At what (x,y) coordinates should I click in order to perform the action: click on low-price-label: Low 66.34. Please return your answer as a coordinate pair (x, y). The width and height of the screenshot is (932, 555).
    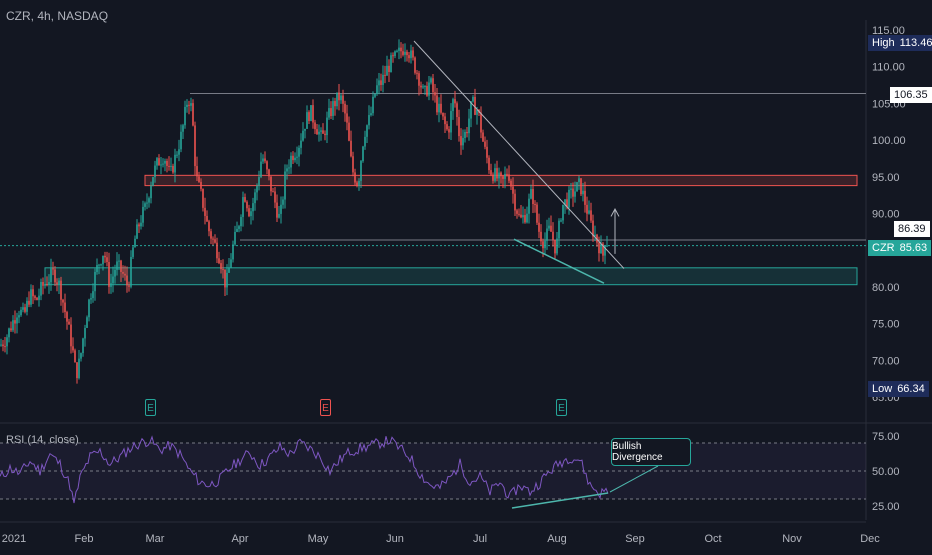
    Looking at the image, I should click on (898, 389).